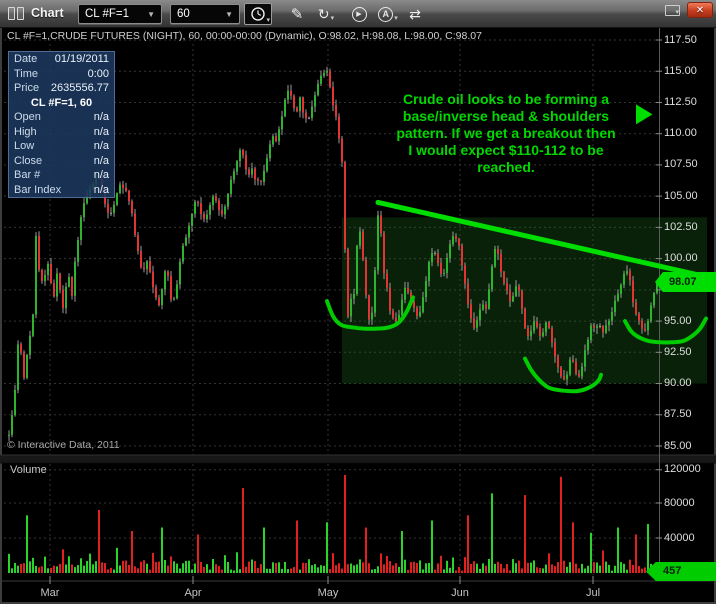 The width and height of the screenshot is (716, 604). Describe the element at coordinates (61, 146) in the screenshot. I see `data-panel-row: Low n/a` at that location.